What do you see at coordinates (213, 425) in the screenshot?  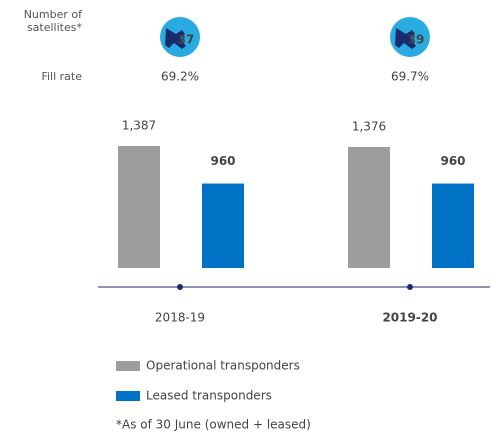 I see `footnote: *As of 30 June (owned + leased)` at bounding box center [213, 425].